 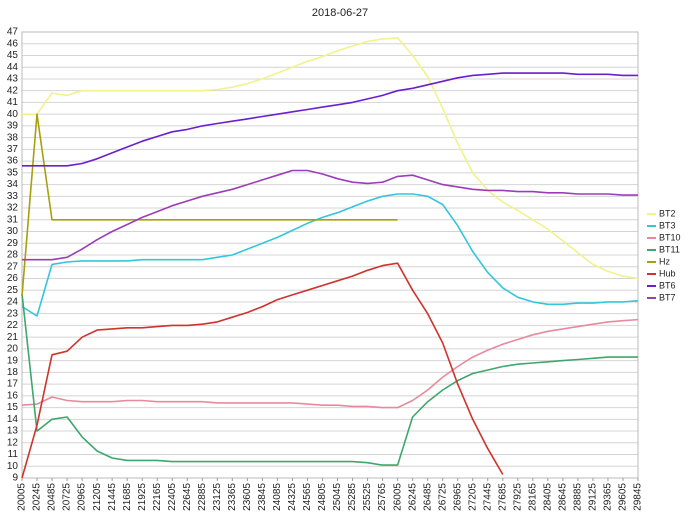 What do you see at coordinates (13, 90) in the screenshot?
I see `y-tick-label: 42` at bounding box center [13, 90].